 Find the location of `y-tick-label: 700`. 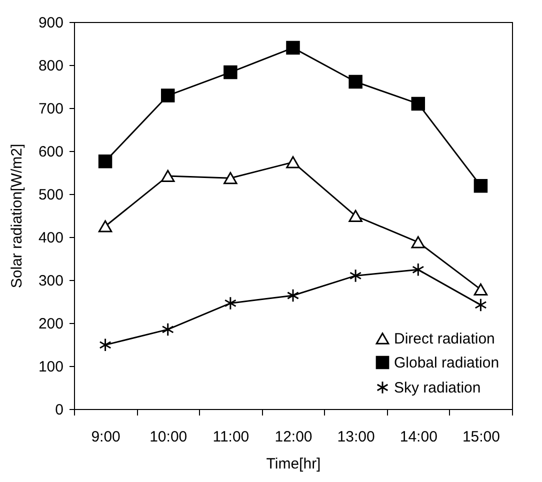

y-tick-label: 700 is located at coordinates (51, 109).